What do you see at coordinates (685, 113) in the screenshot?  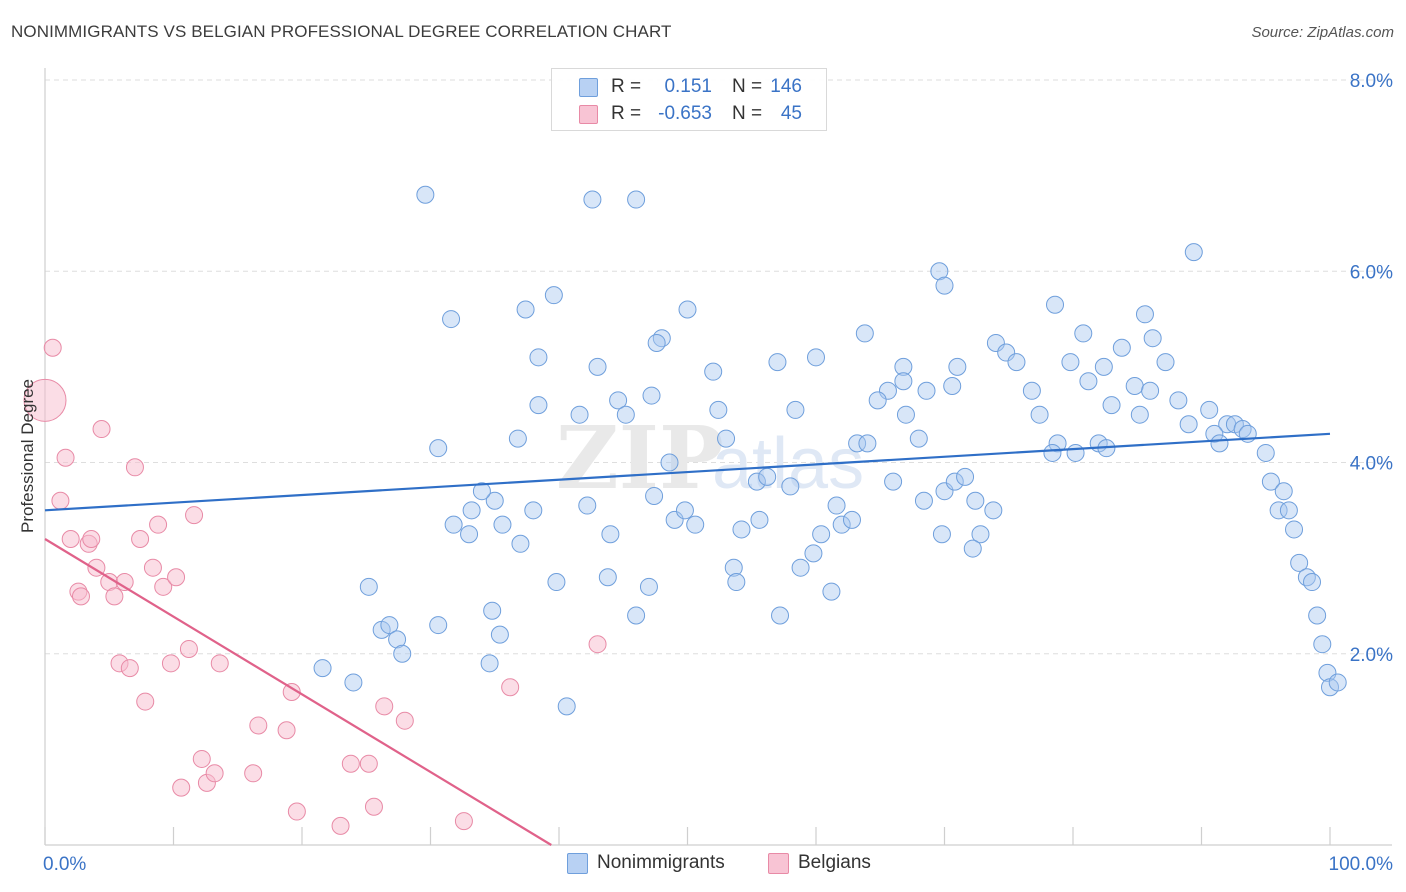 I see `legend-r-value: -0.653` at bounding box center [685, 113].